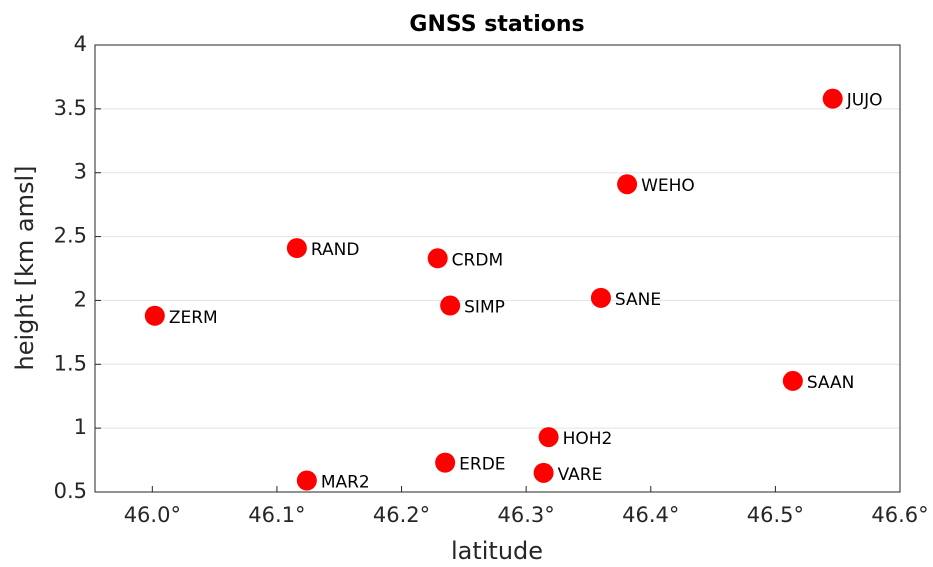 Image resolution: width=933 pixels, height=567 pixels. What do you see at coordinates (70, 363) in the screenshot?
I see `y-tick-label: 1.5` at bounding box center [70, 363].